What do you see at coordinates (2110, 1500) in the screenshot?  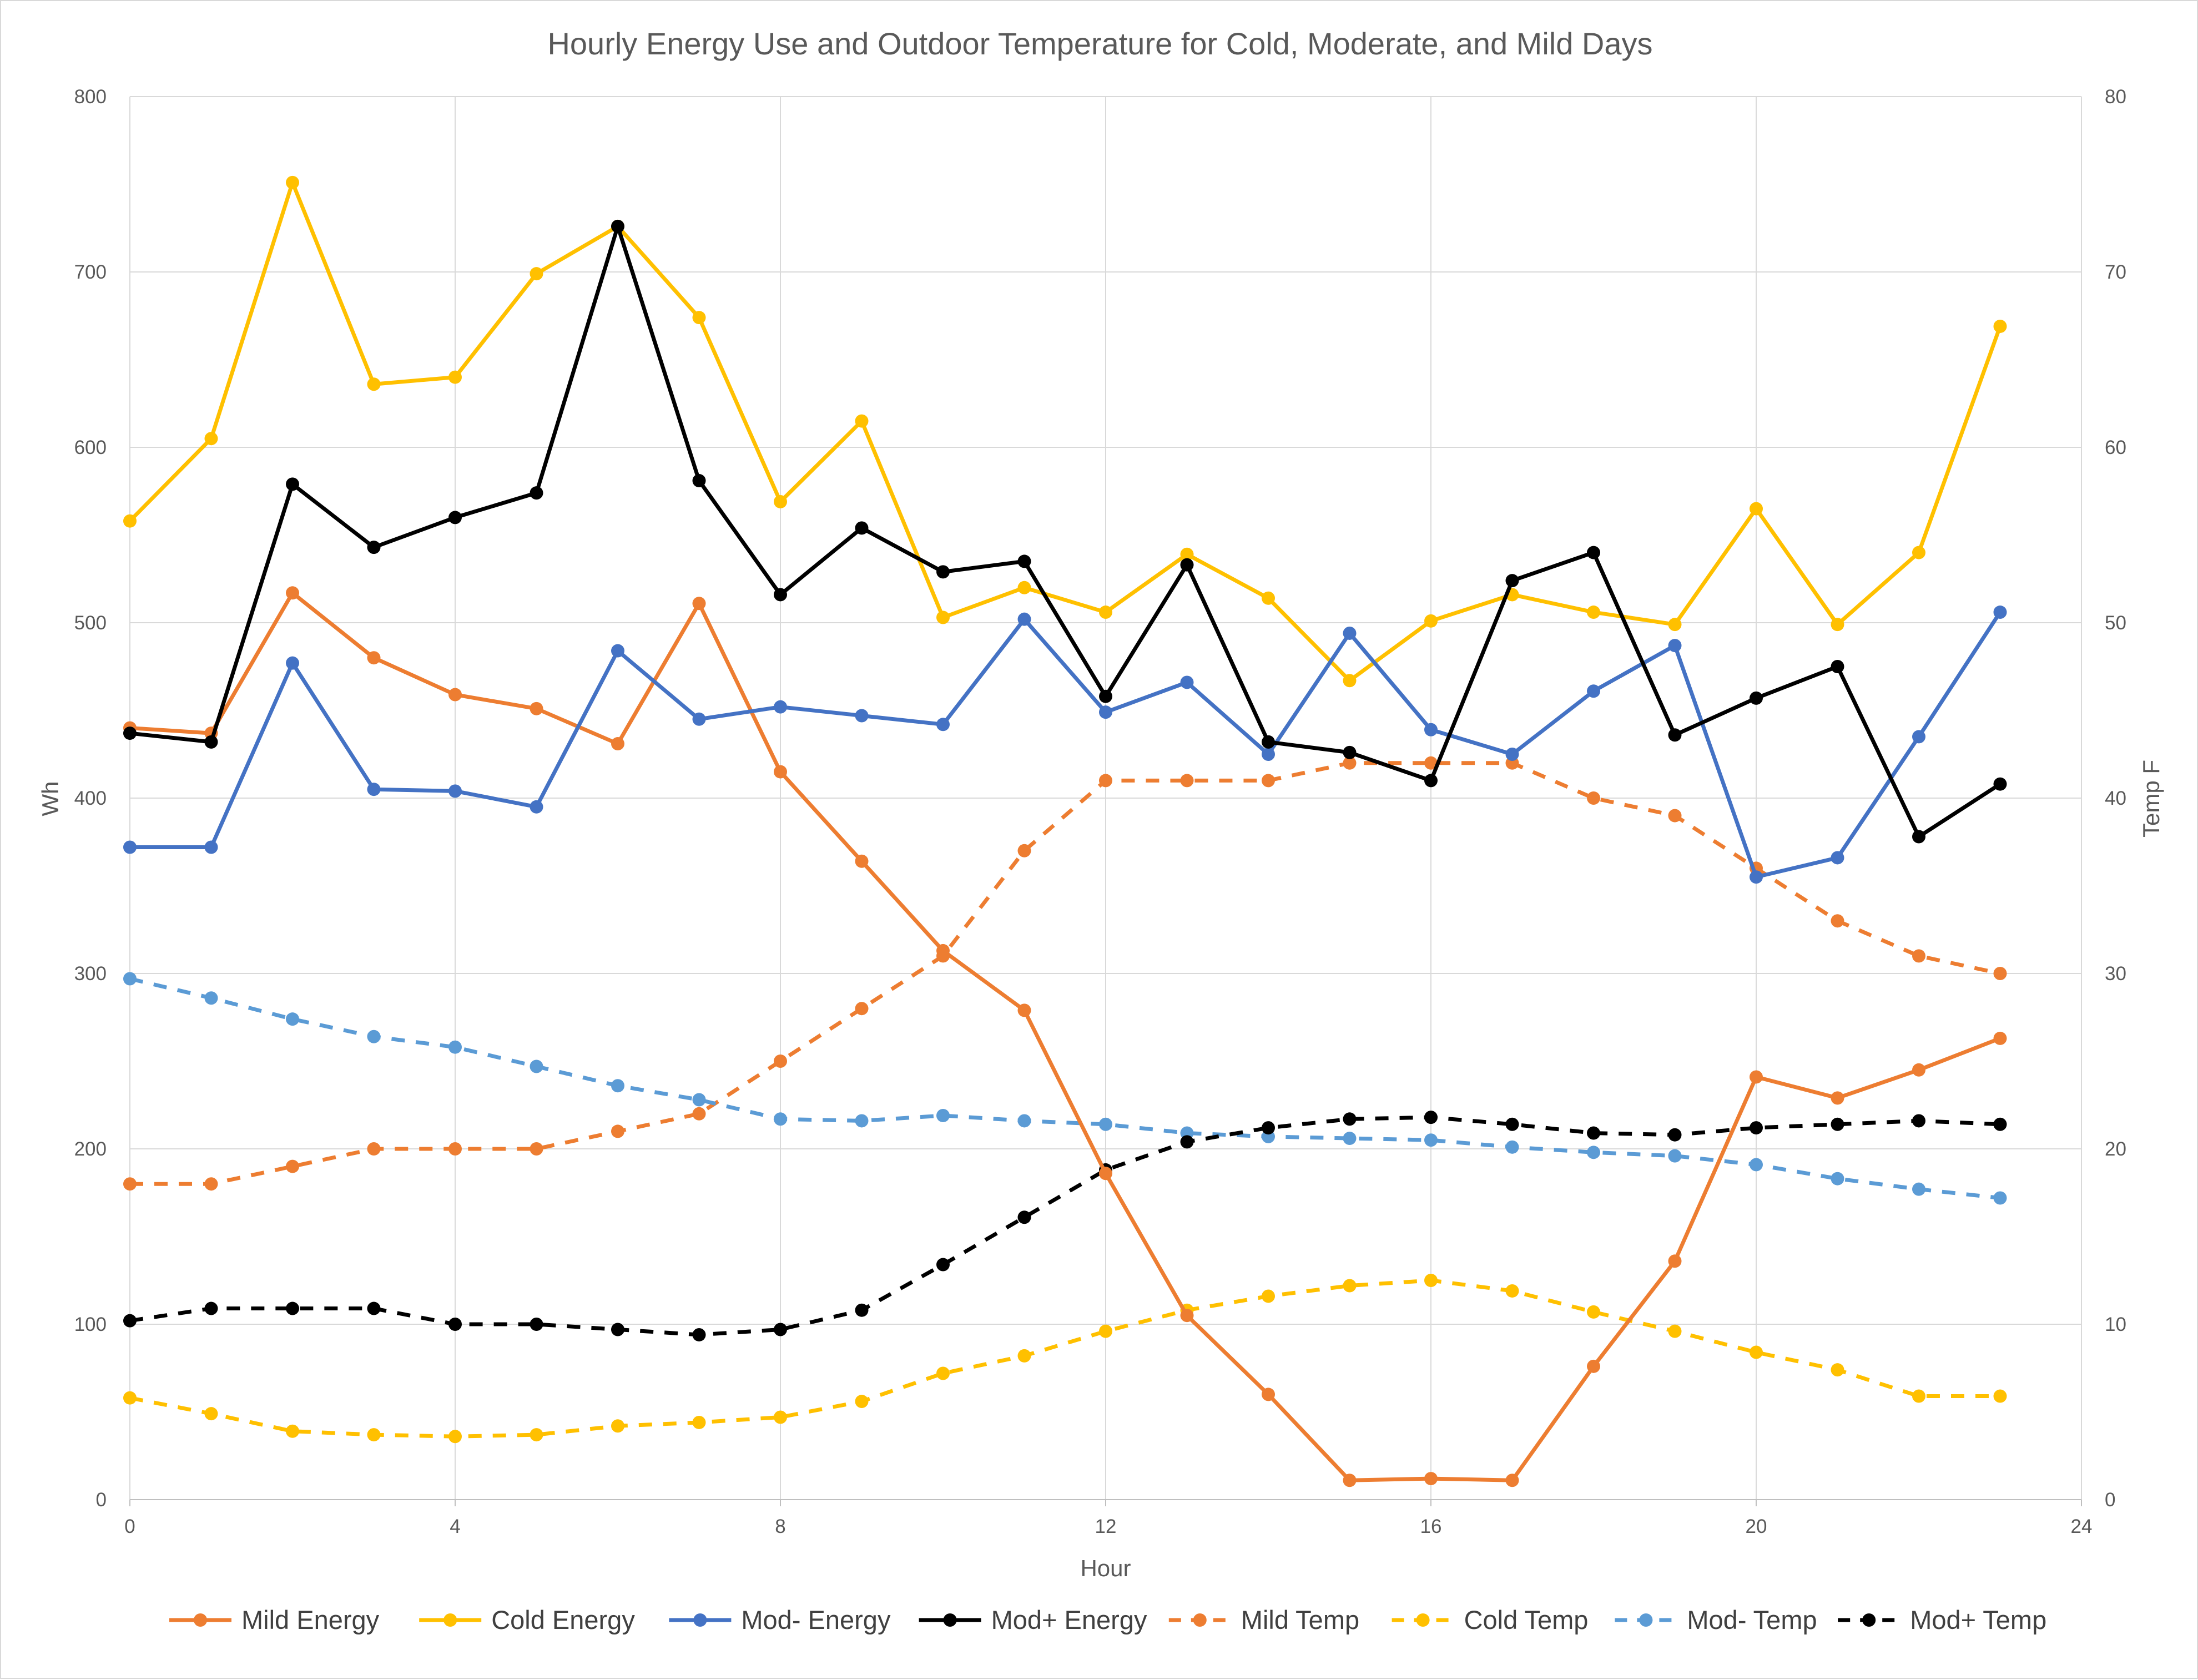 I see `y2-tick-label: 0` at bounding box center [2110, 1500].